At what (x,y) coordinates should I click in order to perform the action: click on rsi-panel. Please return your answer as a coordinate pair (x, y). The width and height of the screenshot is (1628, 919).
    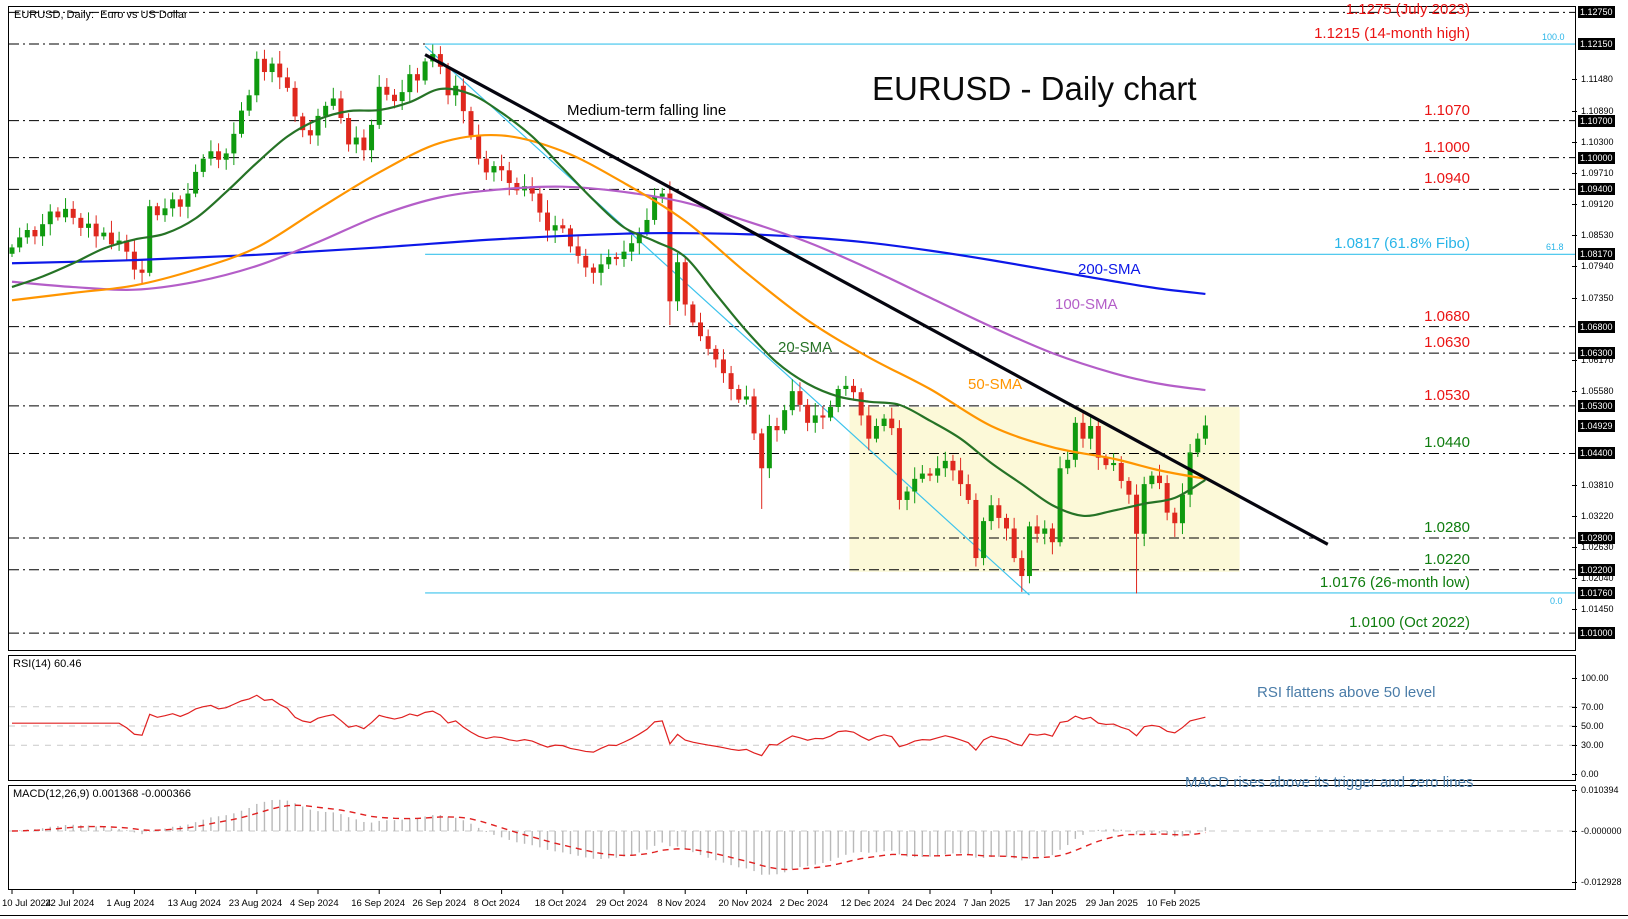
    Looking at the image, I should click on (792, 718).